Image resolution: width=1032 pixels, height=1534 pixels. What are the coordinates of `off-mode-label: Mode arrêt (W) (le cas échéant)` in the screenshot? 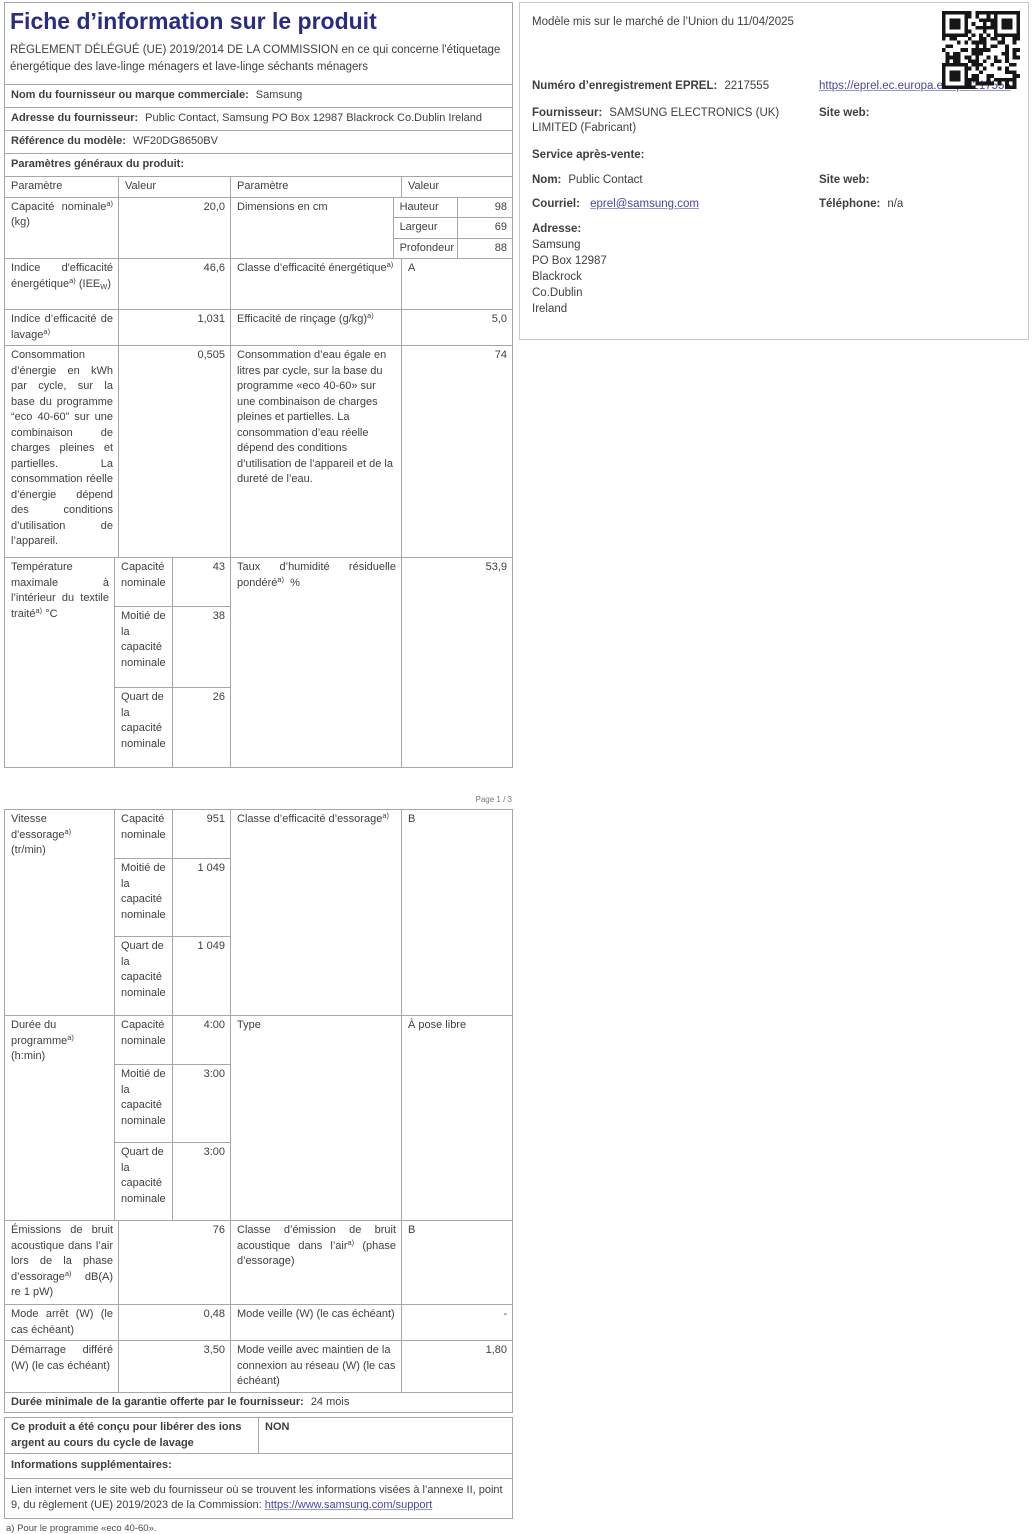 It's located at (62, 1322).